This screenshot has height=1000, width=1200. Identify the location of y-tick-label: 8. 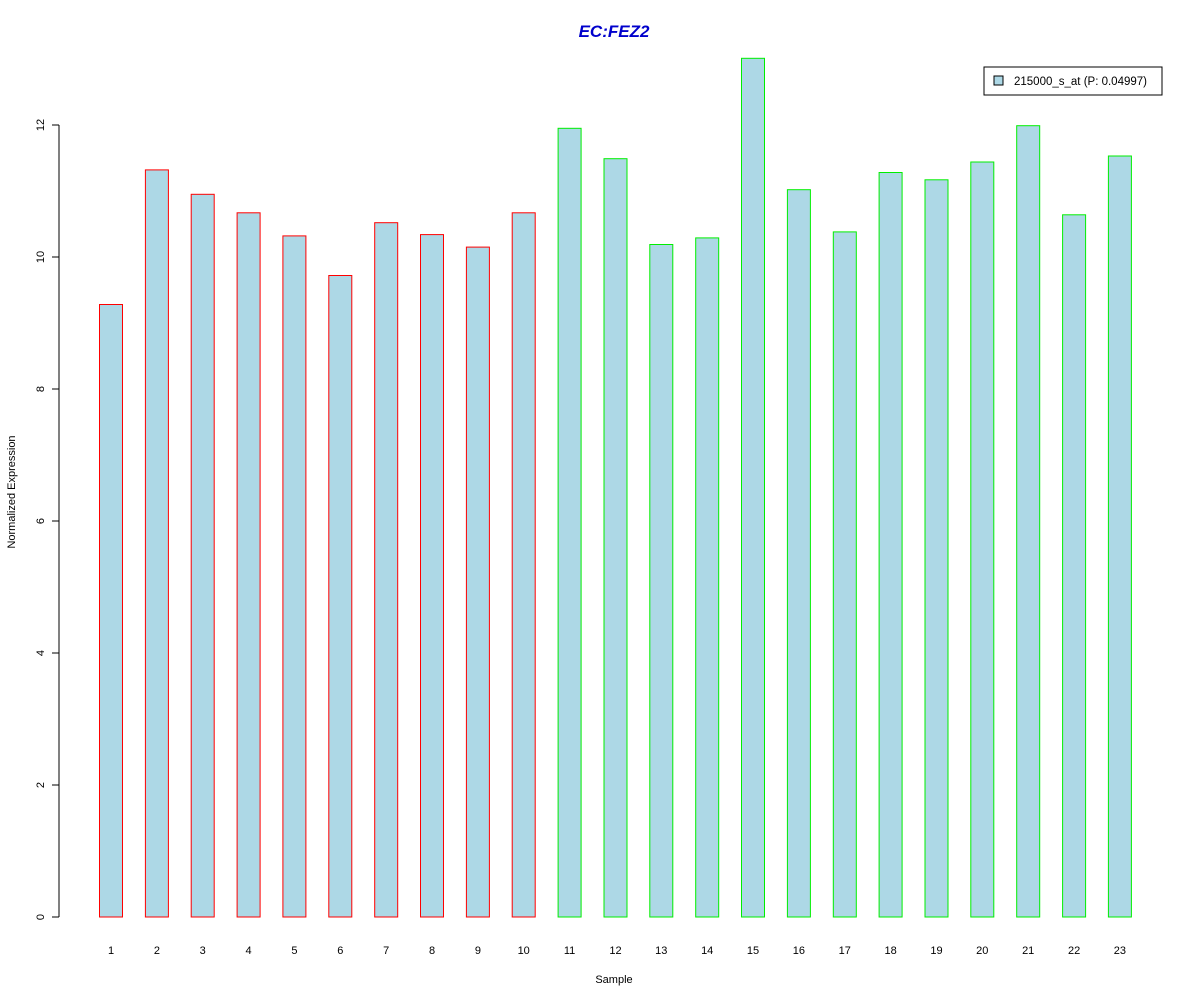
(41, 389).